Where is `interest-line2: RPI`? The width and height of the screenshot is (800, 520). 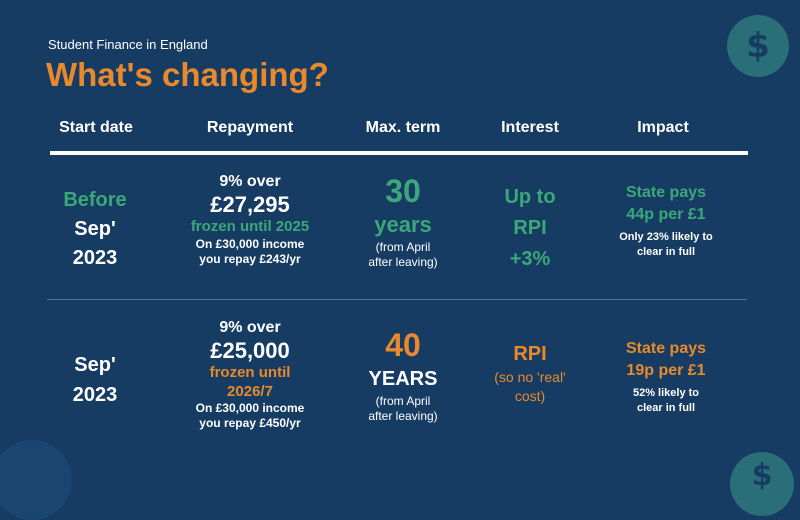
interest-line2: RPI is located at coordinates (530, 228).